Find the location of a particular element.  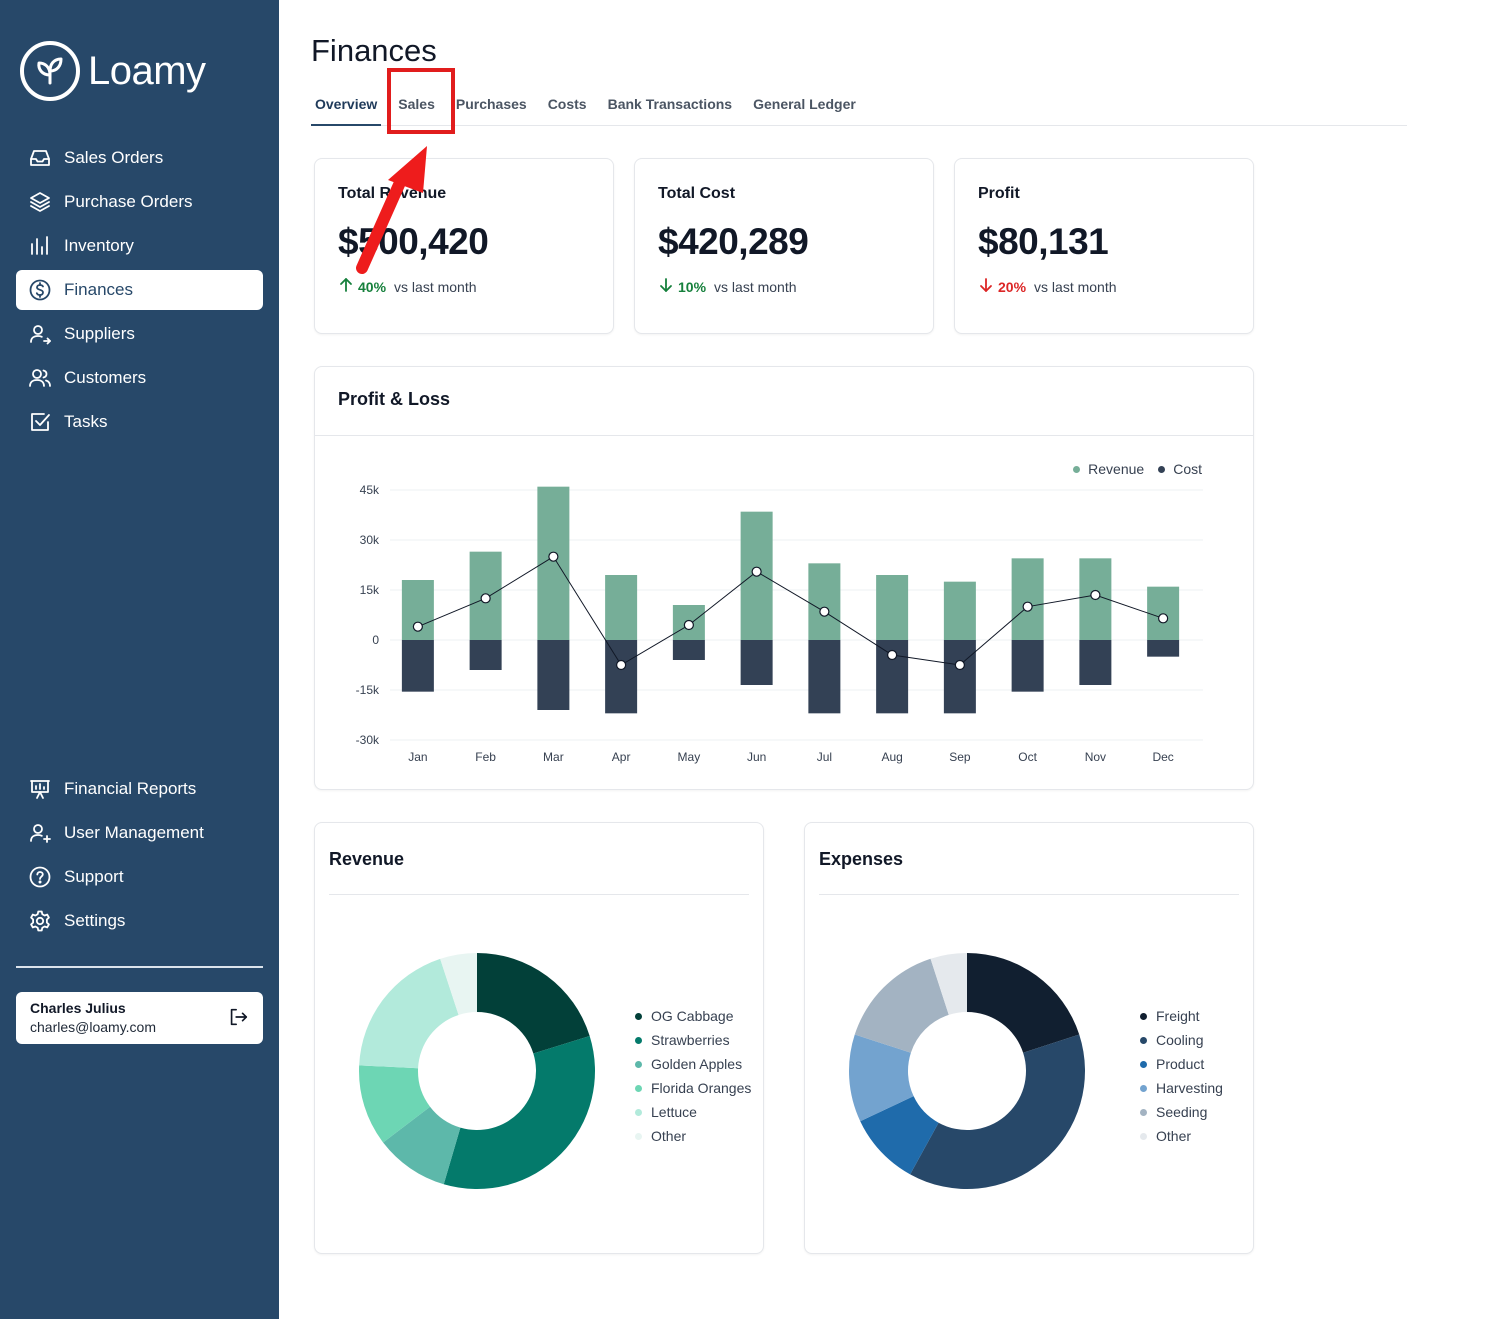

tab-overview: Overview is located at coordinates (346, 106).